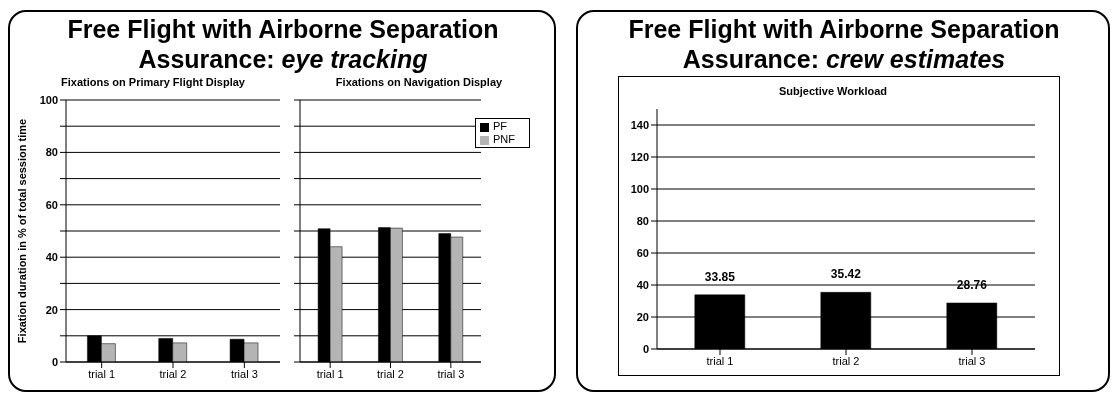 This screenshot has height=407, width=1118. Describe the element at coordinates (833, 92) in the screenshot. I see `chart-subtitle: Subjective Workload` at that location.